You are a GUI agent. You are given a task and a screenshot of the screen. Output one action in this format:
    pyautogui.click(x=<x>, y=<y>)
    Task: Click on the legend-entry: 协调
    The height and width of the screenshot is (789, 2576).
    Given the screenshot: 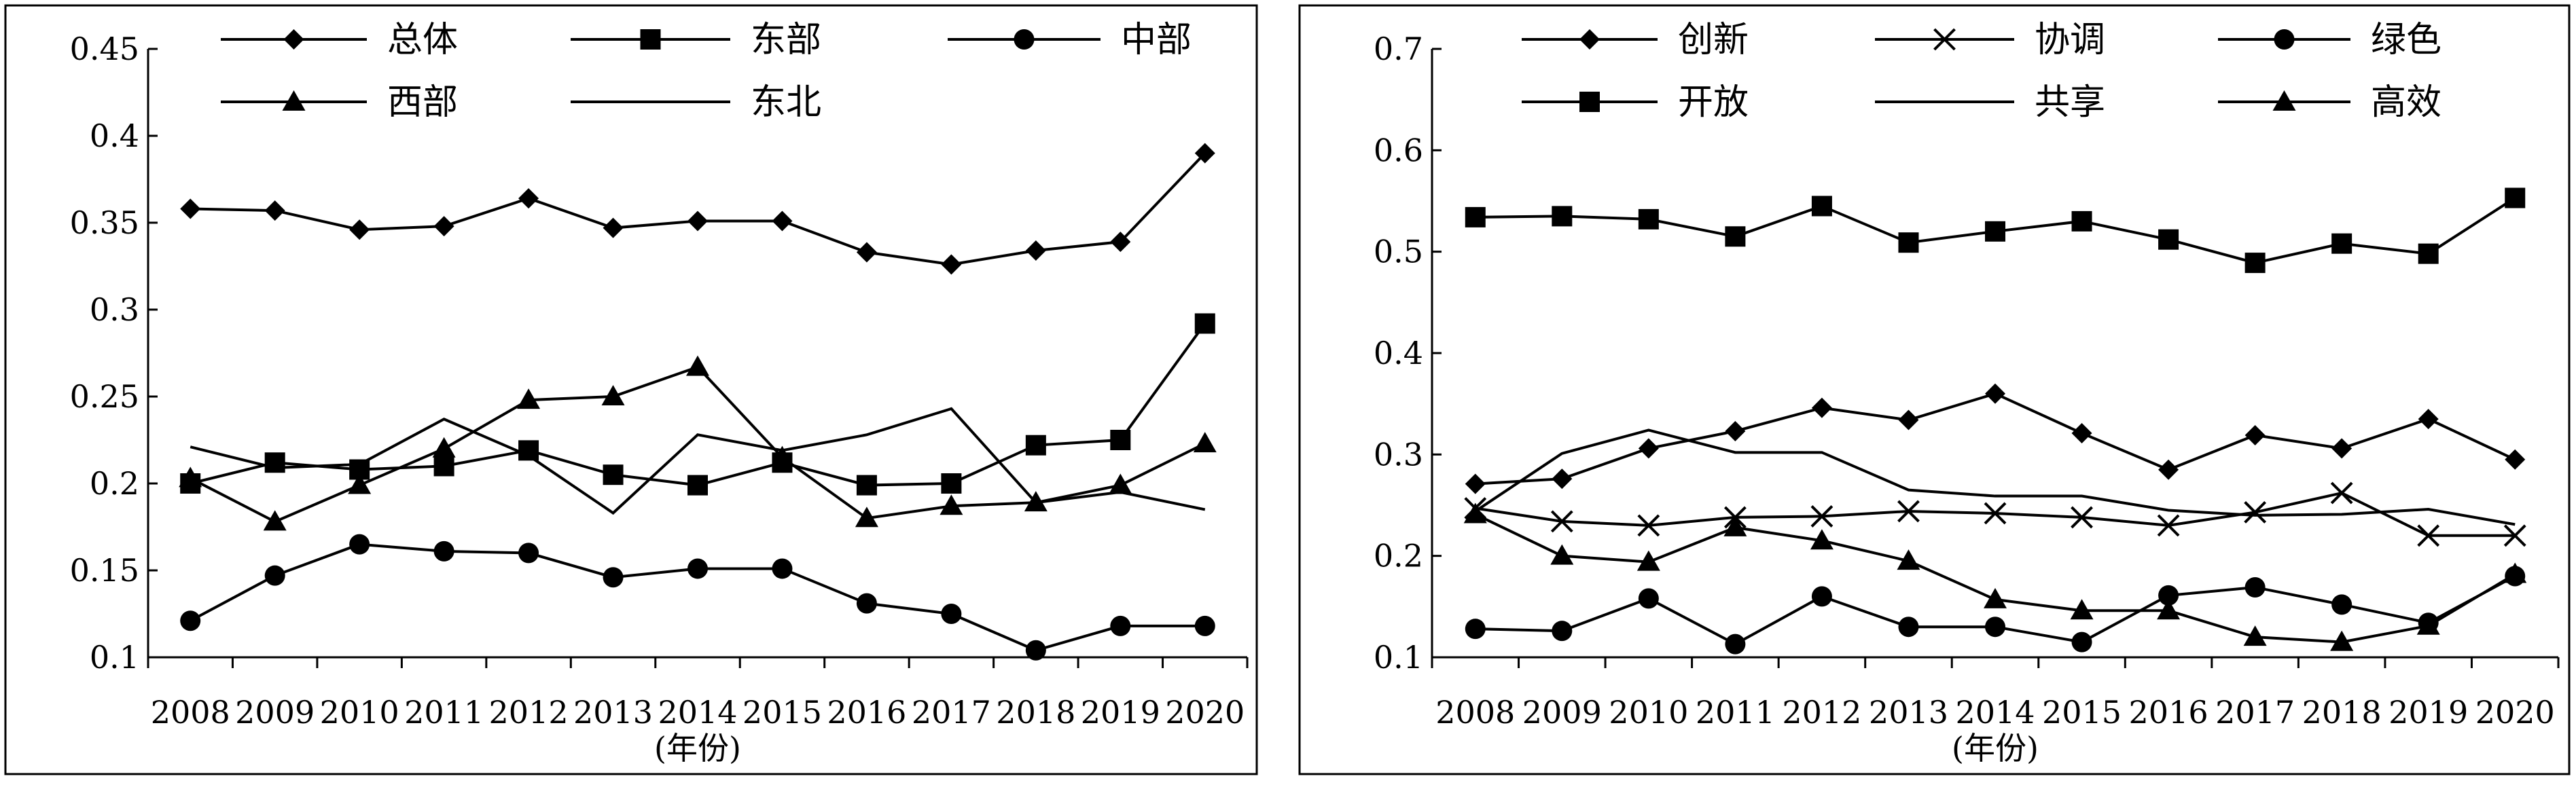 What is the action you would take?
    pyautogui.click(x=1990, y=40)
    